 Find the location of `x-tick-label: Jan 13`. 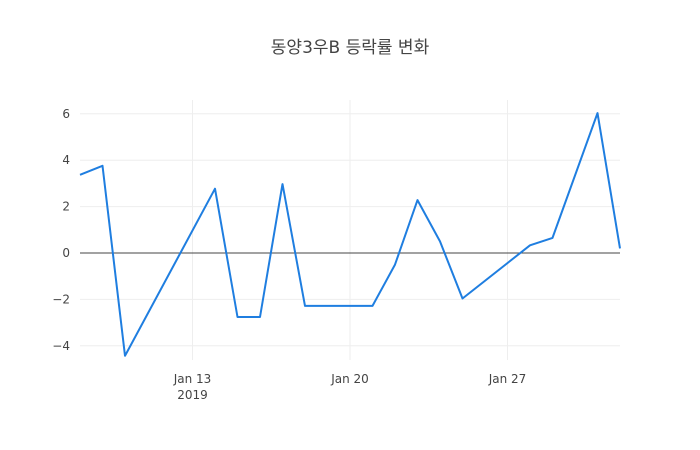

x-tick-label: Jan 13 is located at coordinates (192, 379).